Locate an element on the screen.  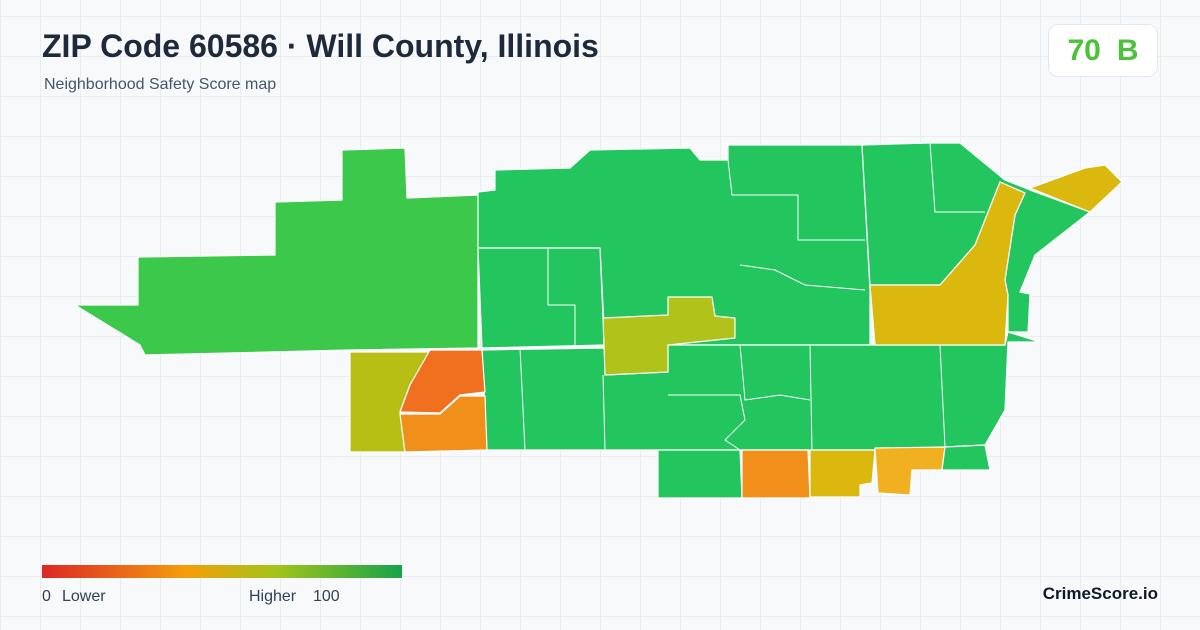
brand: CrimeScore.io is located at coordinates (1100, 593).